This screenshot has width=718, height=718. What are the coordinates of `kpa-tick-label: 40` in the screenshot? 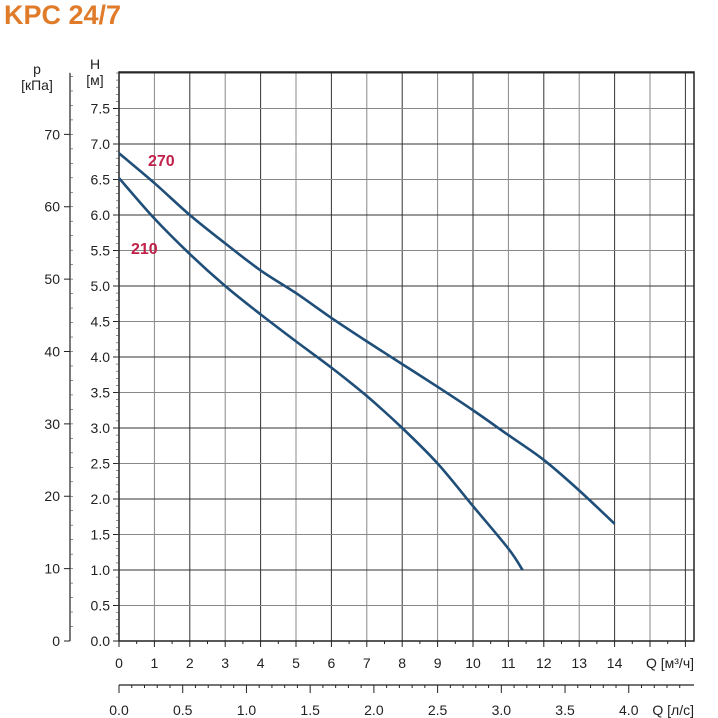 It's located at (52, 351).